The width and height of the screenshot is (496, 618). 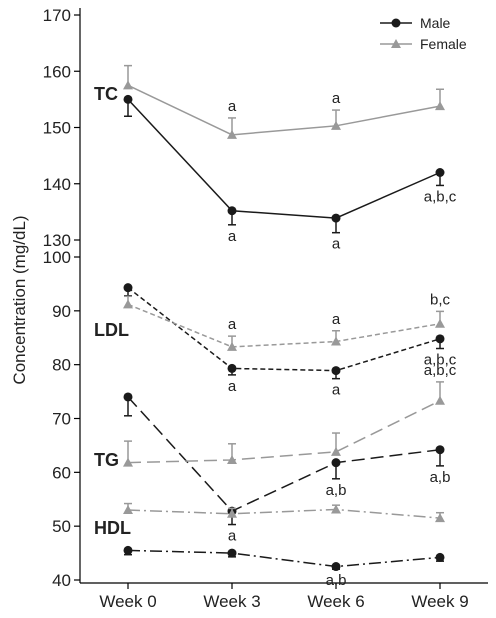 I want to click on series-line-hdl-female, so click(x=284, y=513).